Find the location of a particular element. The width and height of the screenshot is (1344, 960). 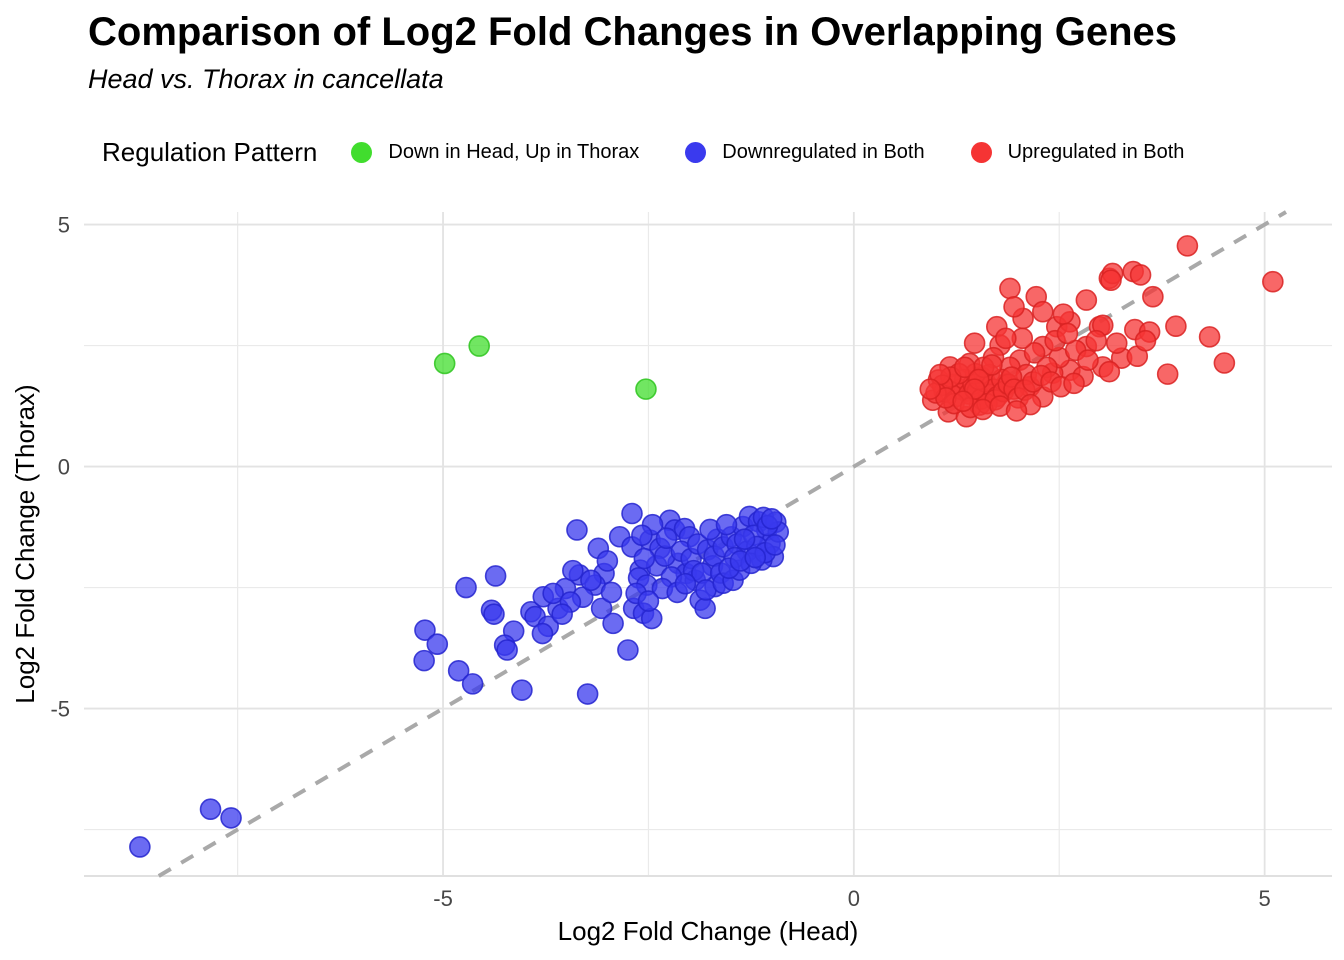

x-tick-label: 5 is located at coordinates (1265, 898).